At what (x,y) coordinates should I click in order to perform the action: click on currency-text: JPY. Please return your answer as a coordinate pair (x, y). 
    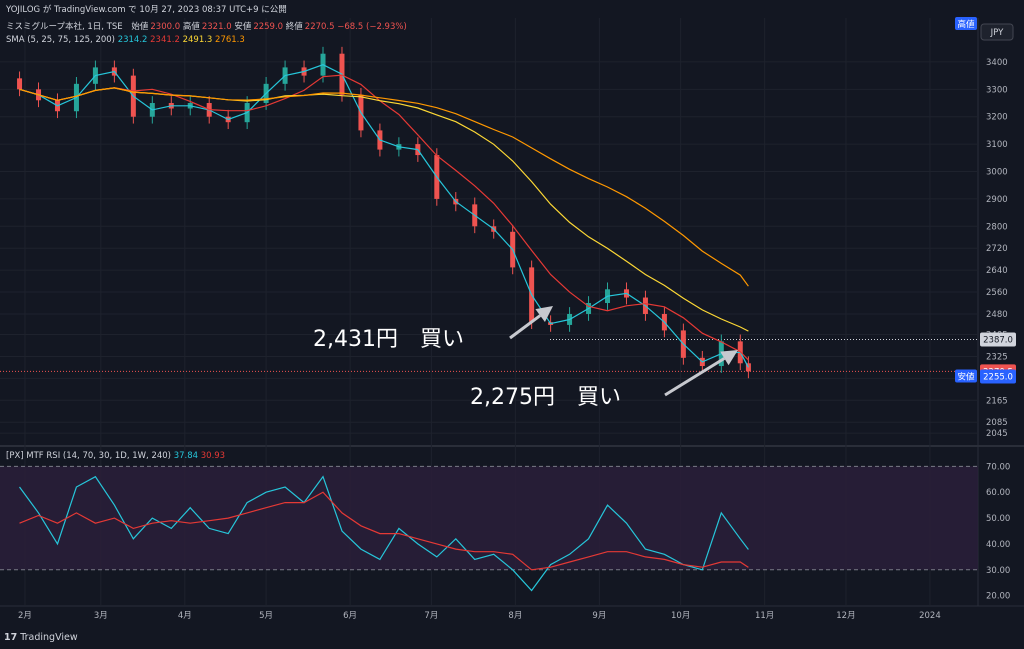
    Looking at the image, I should click on (997, 33).